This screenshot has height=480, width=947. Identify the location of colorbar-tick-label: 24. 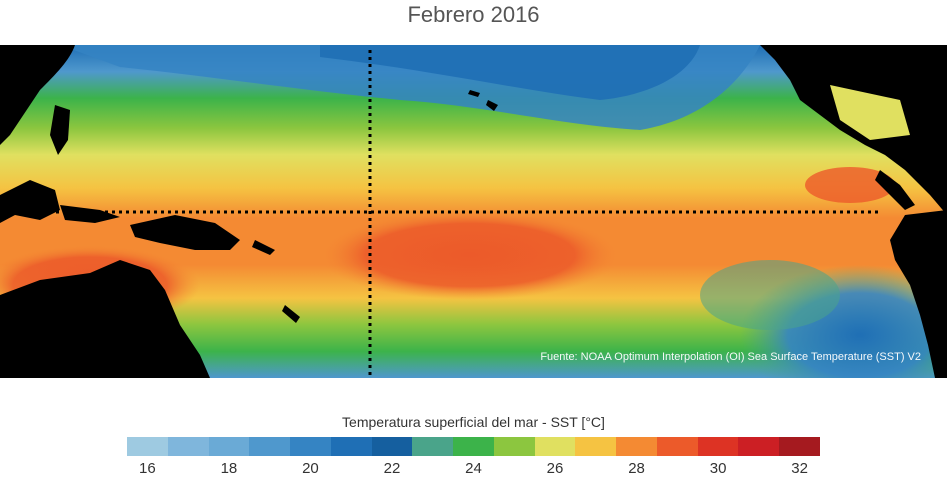
(473, 468).